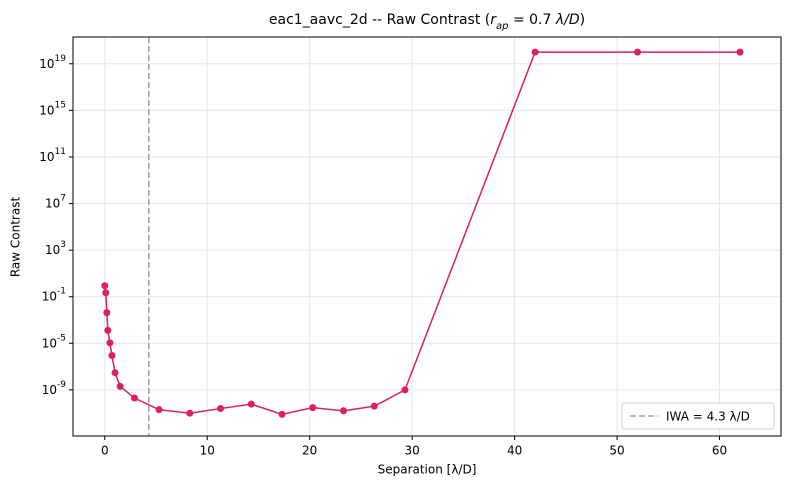  Describe the element at coordinates (567, 20) in the screenshot. I see `title-part: λ/D` at that location.